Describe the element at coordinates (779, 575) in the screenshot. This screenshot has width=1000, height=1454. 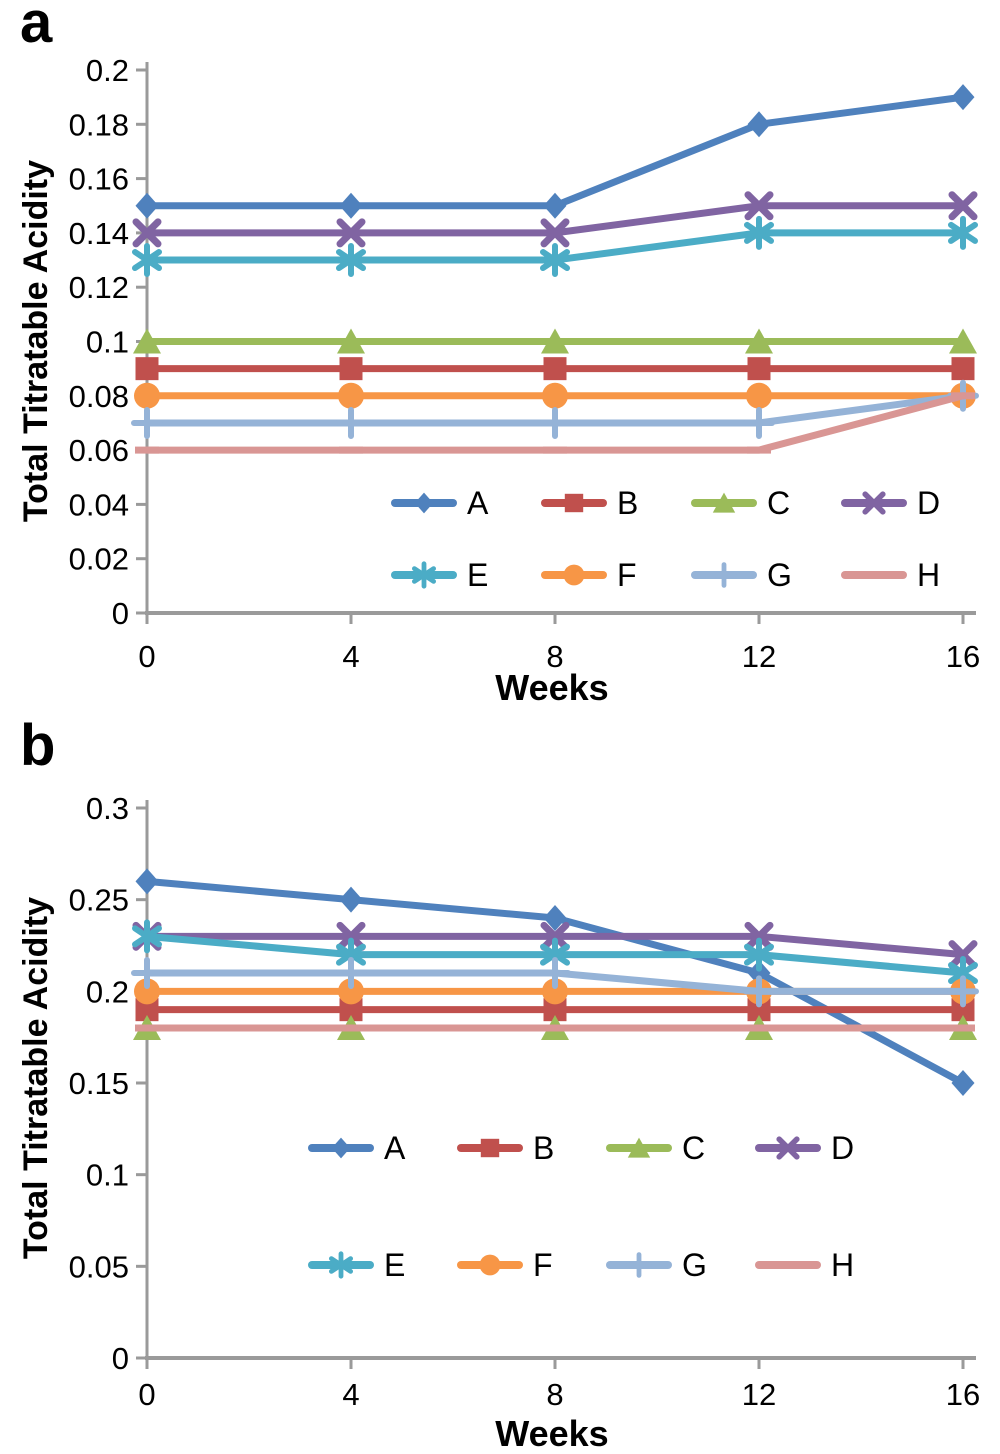
I see `legend-label: G` at that location.